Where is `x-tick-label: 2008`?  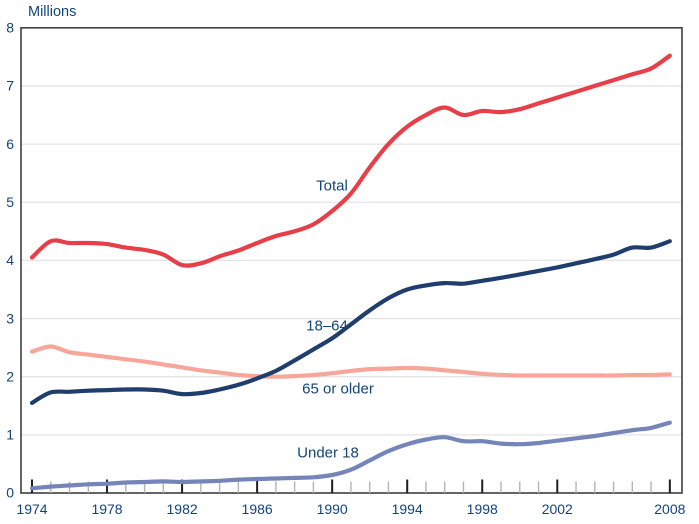 x-tick-label: 2008 is located at coordinates (669, 509).